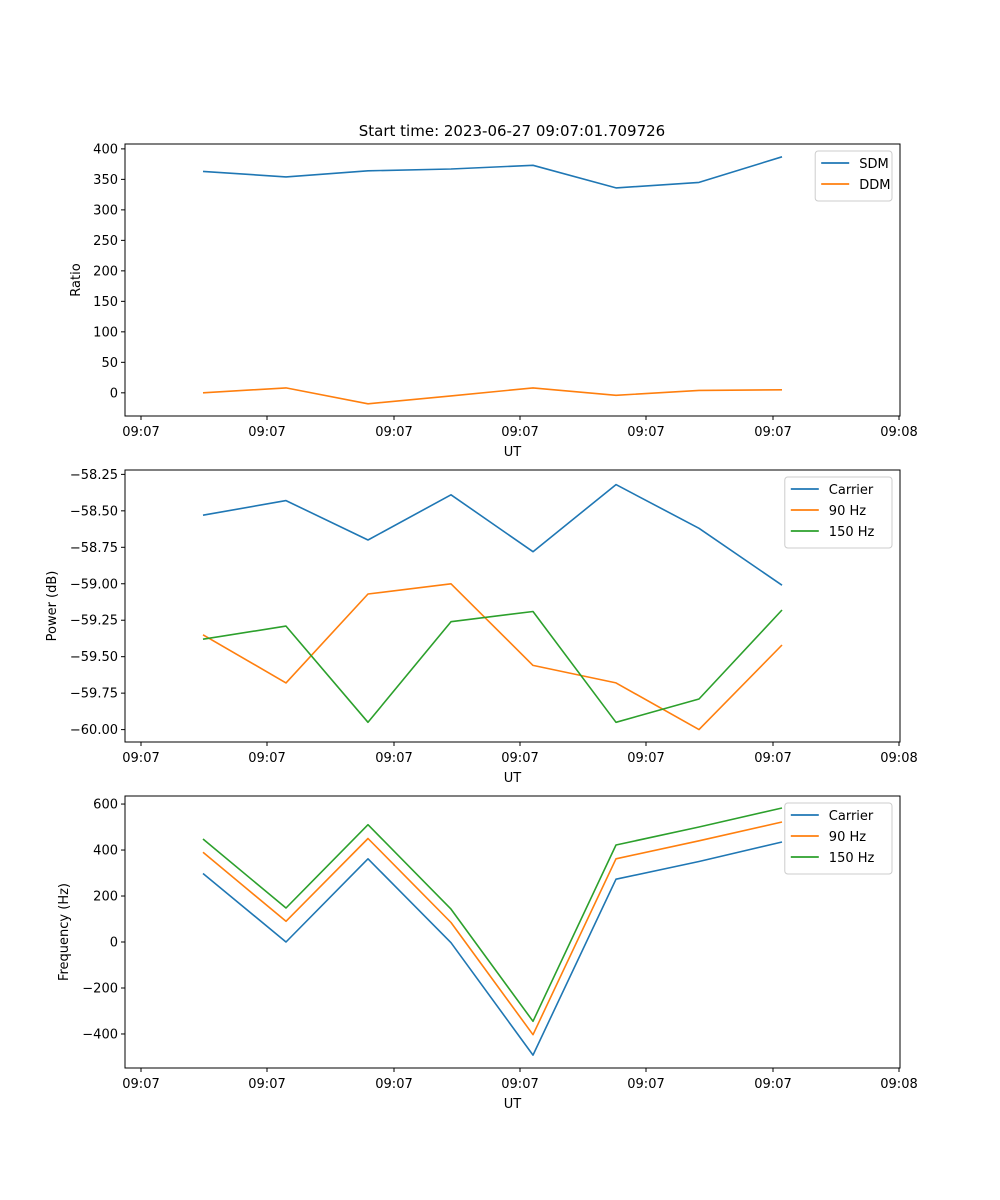 The width and height of the screenshot is (1000, 1200). What do you see at coordinates (851, 490) in the screenshot?
I see `power-legend-label: Carrier` at bounding box center [851, 490].